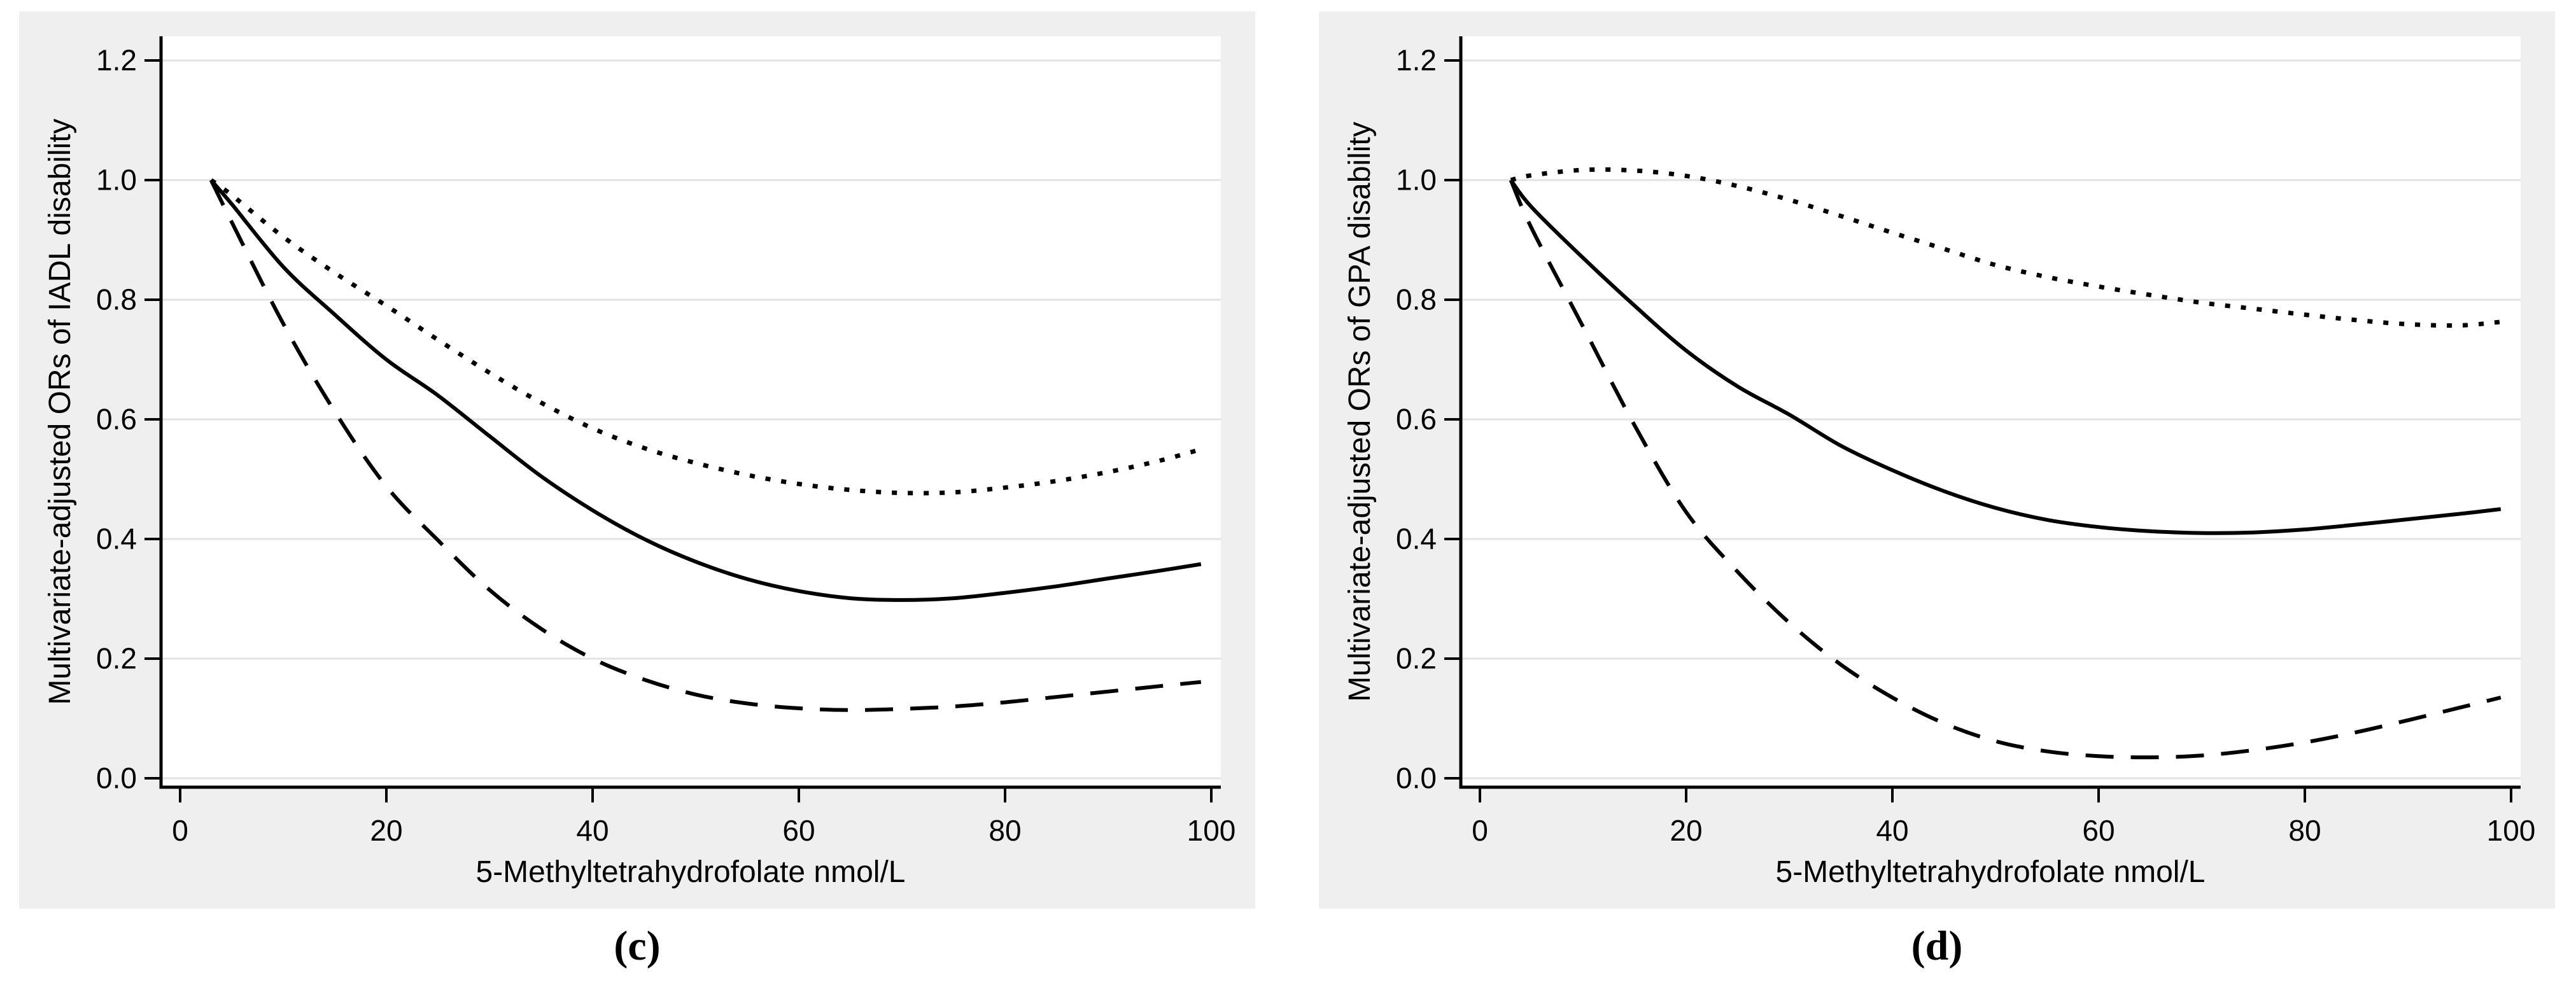 This screenshot has height=987, width=2576. What do you see at coordinates (638, 946) in the screenshot?
I see `panel-label-c: (c)` at bounding box center [638, 946].